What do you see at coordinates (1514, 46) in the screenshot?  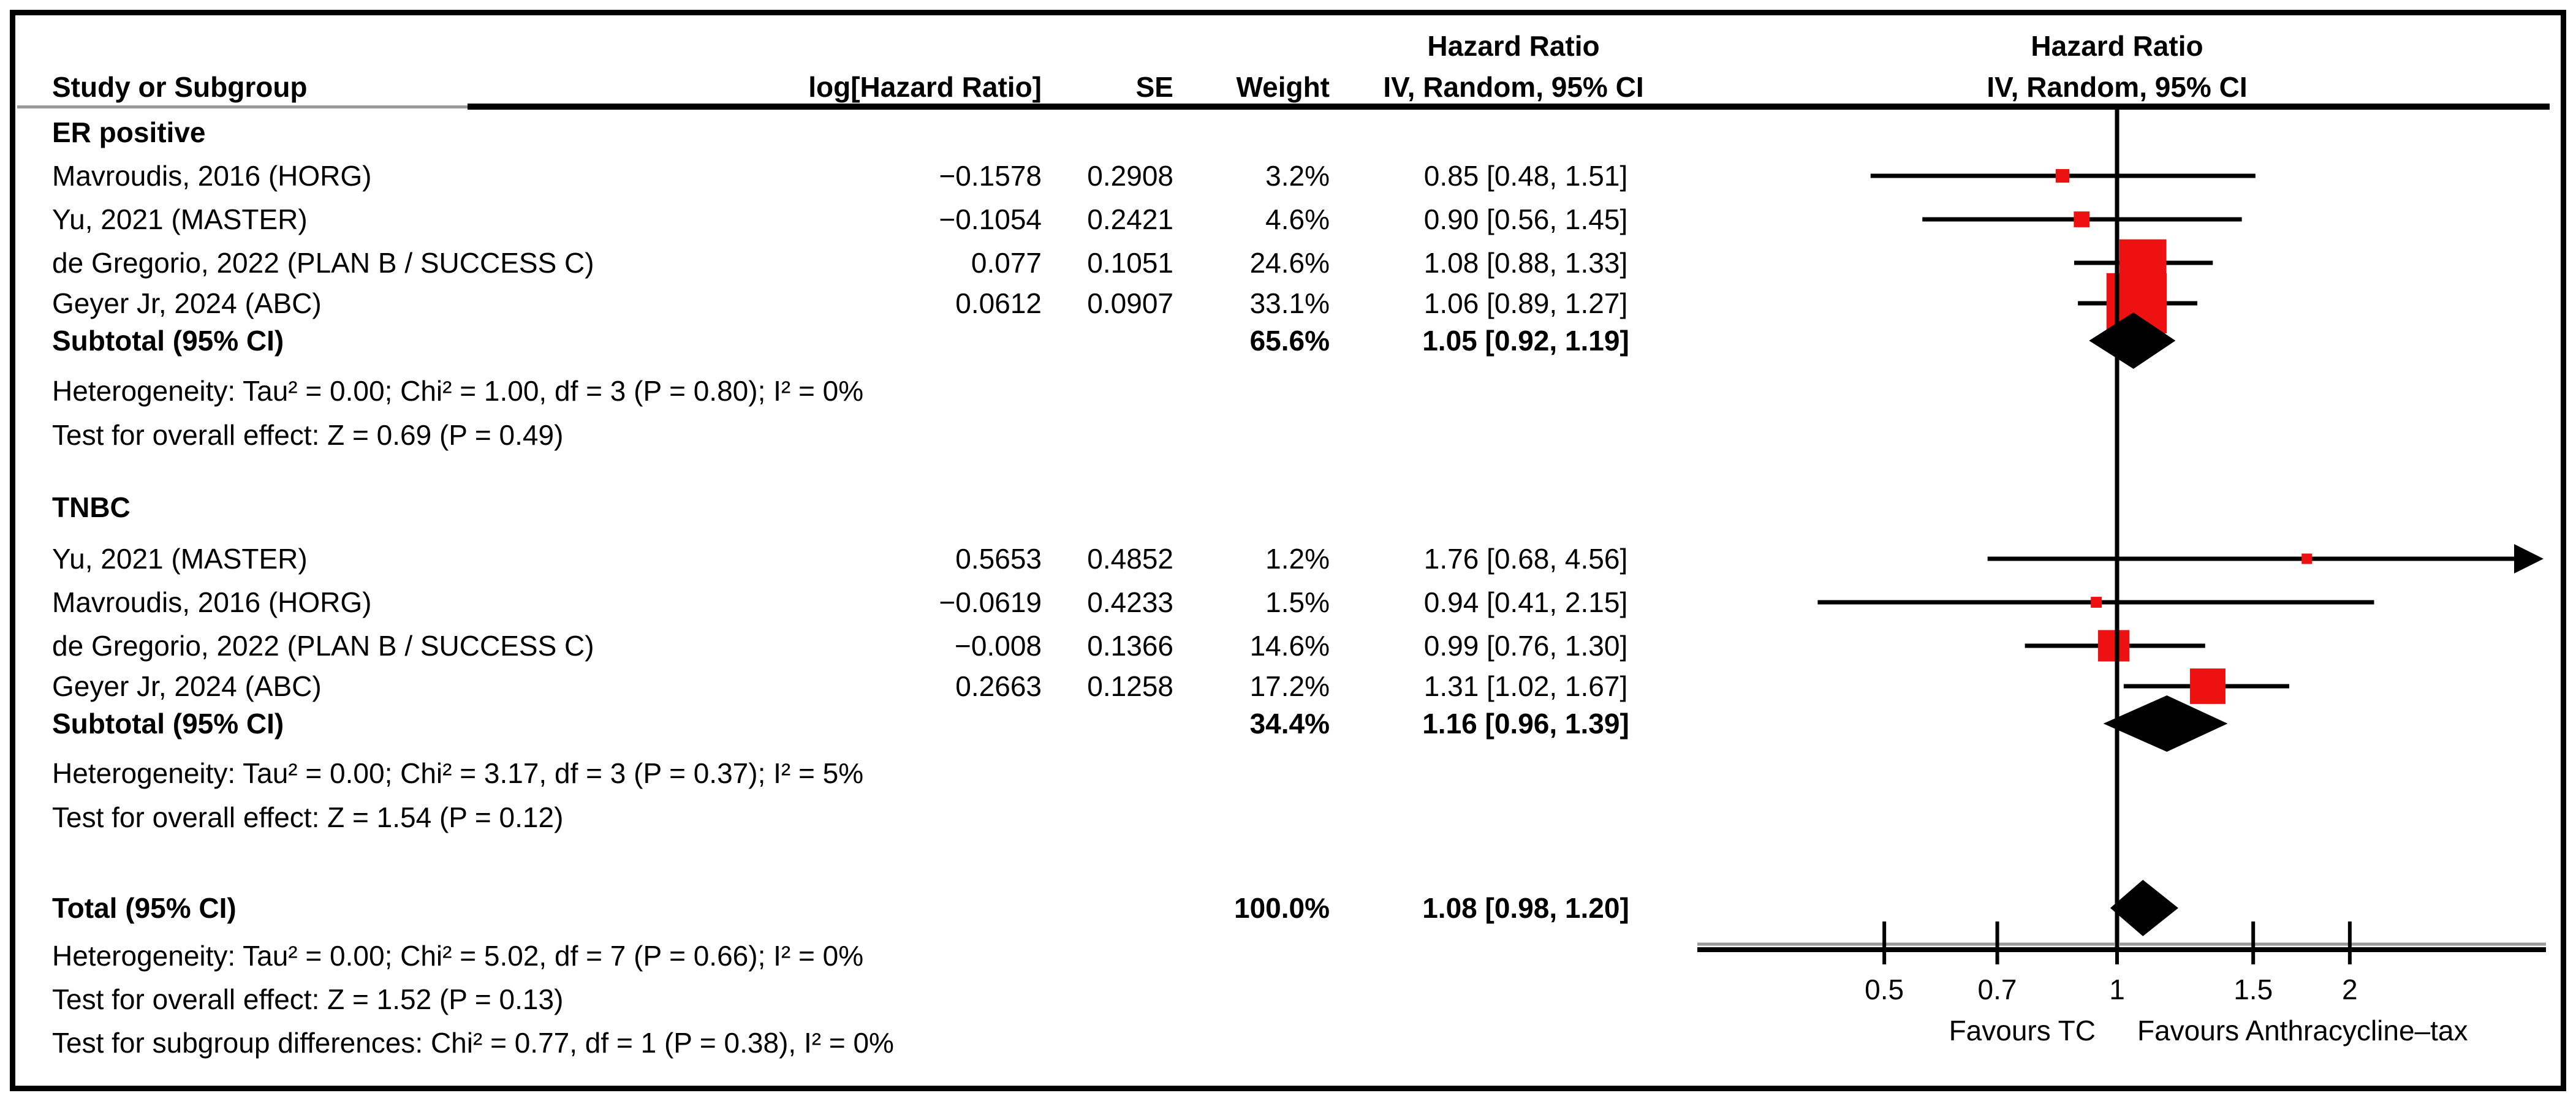 I see `column-header-effect-title: Hazard Ratio` at bounding box center [1514, 46].